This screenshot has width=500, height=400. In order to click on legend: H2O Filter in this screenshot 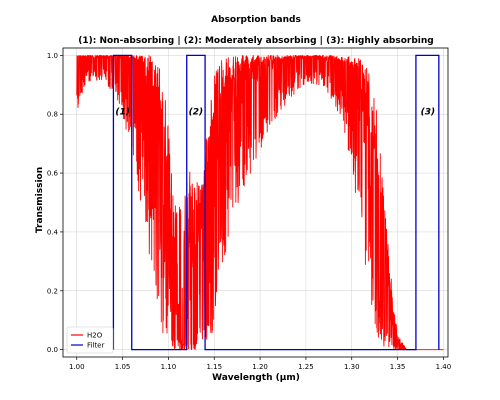, I will do `click(90, 340)`.